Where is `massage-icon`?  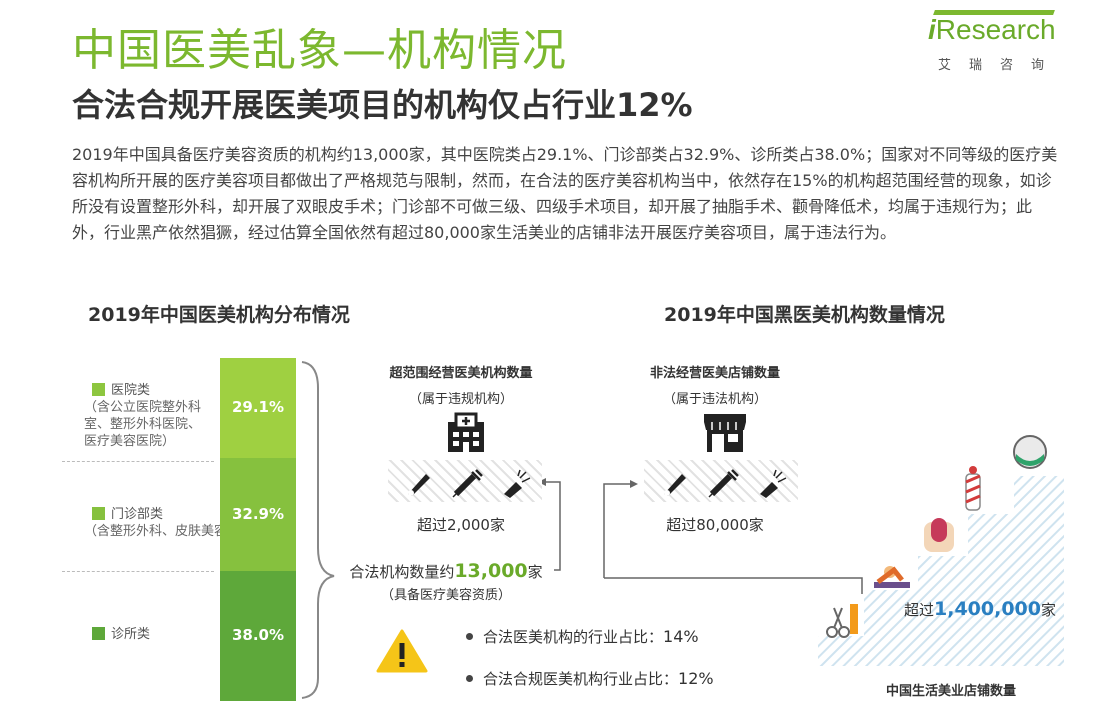 massage-icon is located at coordinates (892, 577).